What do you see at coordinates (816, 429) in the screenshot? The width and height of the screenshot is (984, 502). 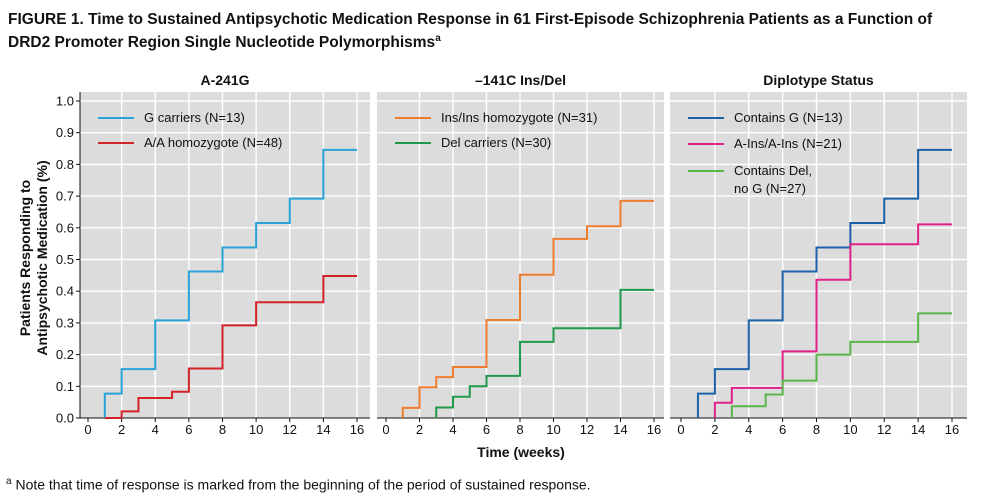 I see `x-tick-label-3-4: 8` at bounding box center [816, 429].